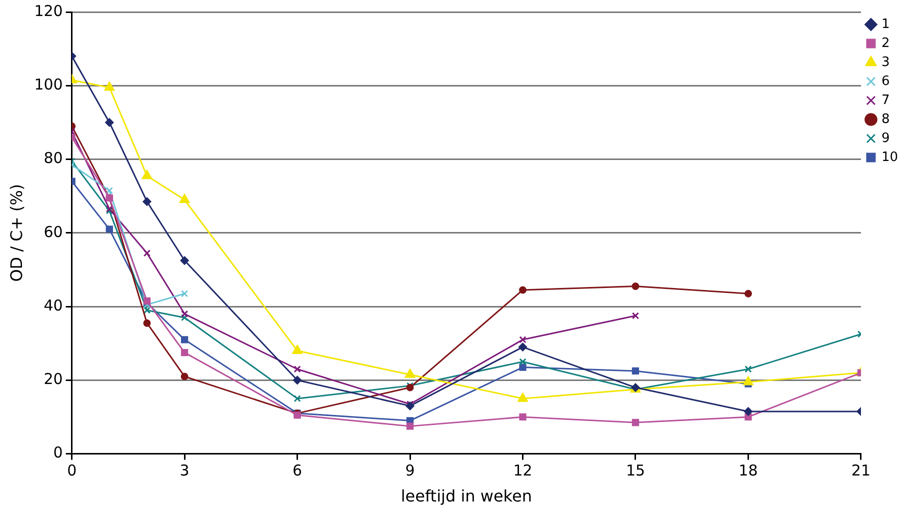  I want to click on x-tick-label: 3, so click(185, 471).